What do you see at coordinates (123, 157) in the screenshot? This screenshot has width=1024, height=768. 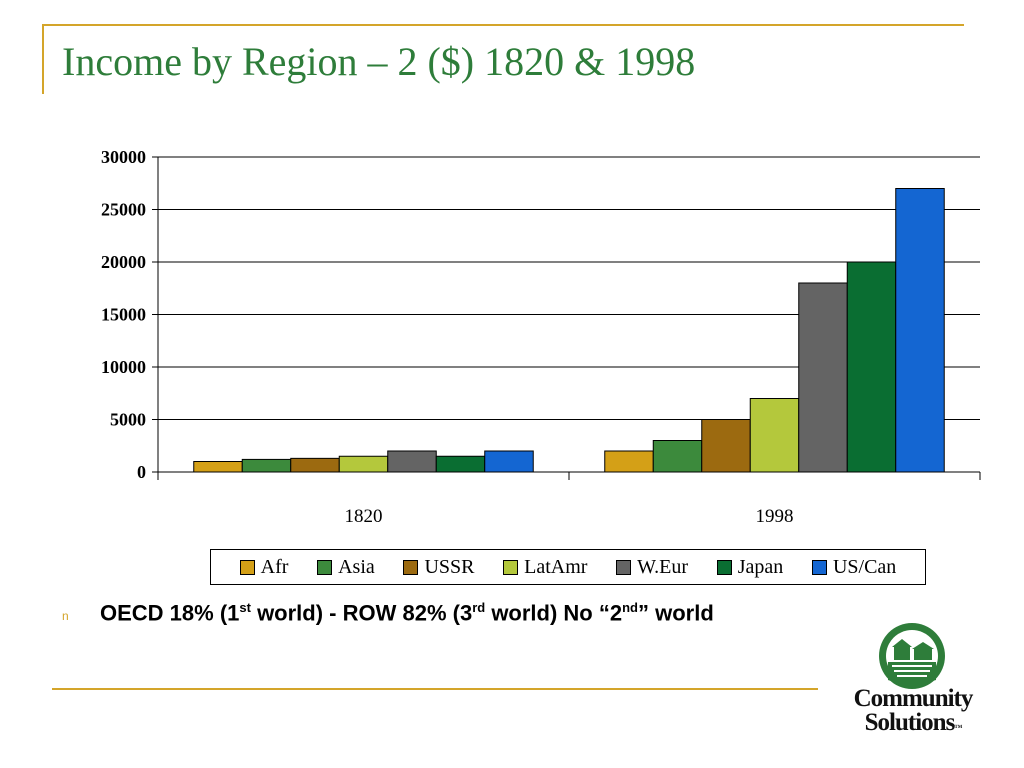 I see `y-tick-label: 30000` at bounding box center [123, 157].